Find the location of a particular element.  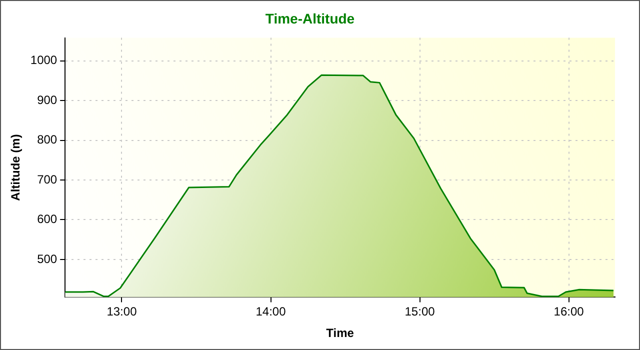

chart-title: Time-Altitude is located at coordinates (310, 18).